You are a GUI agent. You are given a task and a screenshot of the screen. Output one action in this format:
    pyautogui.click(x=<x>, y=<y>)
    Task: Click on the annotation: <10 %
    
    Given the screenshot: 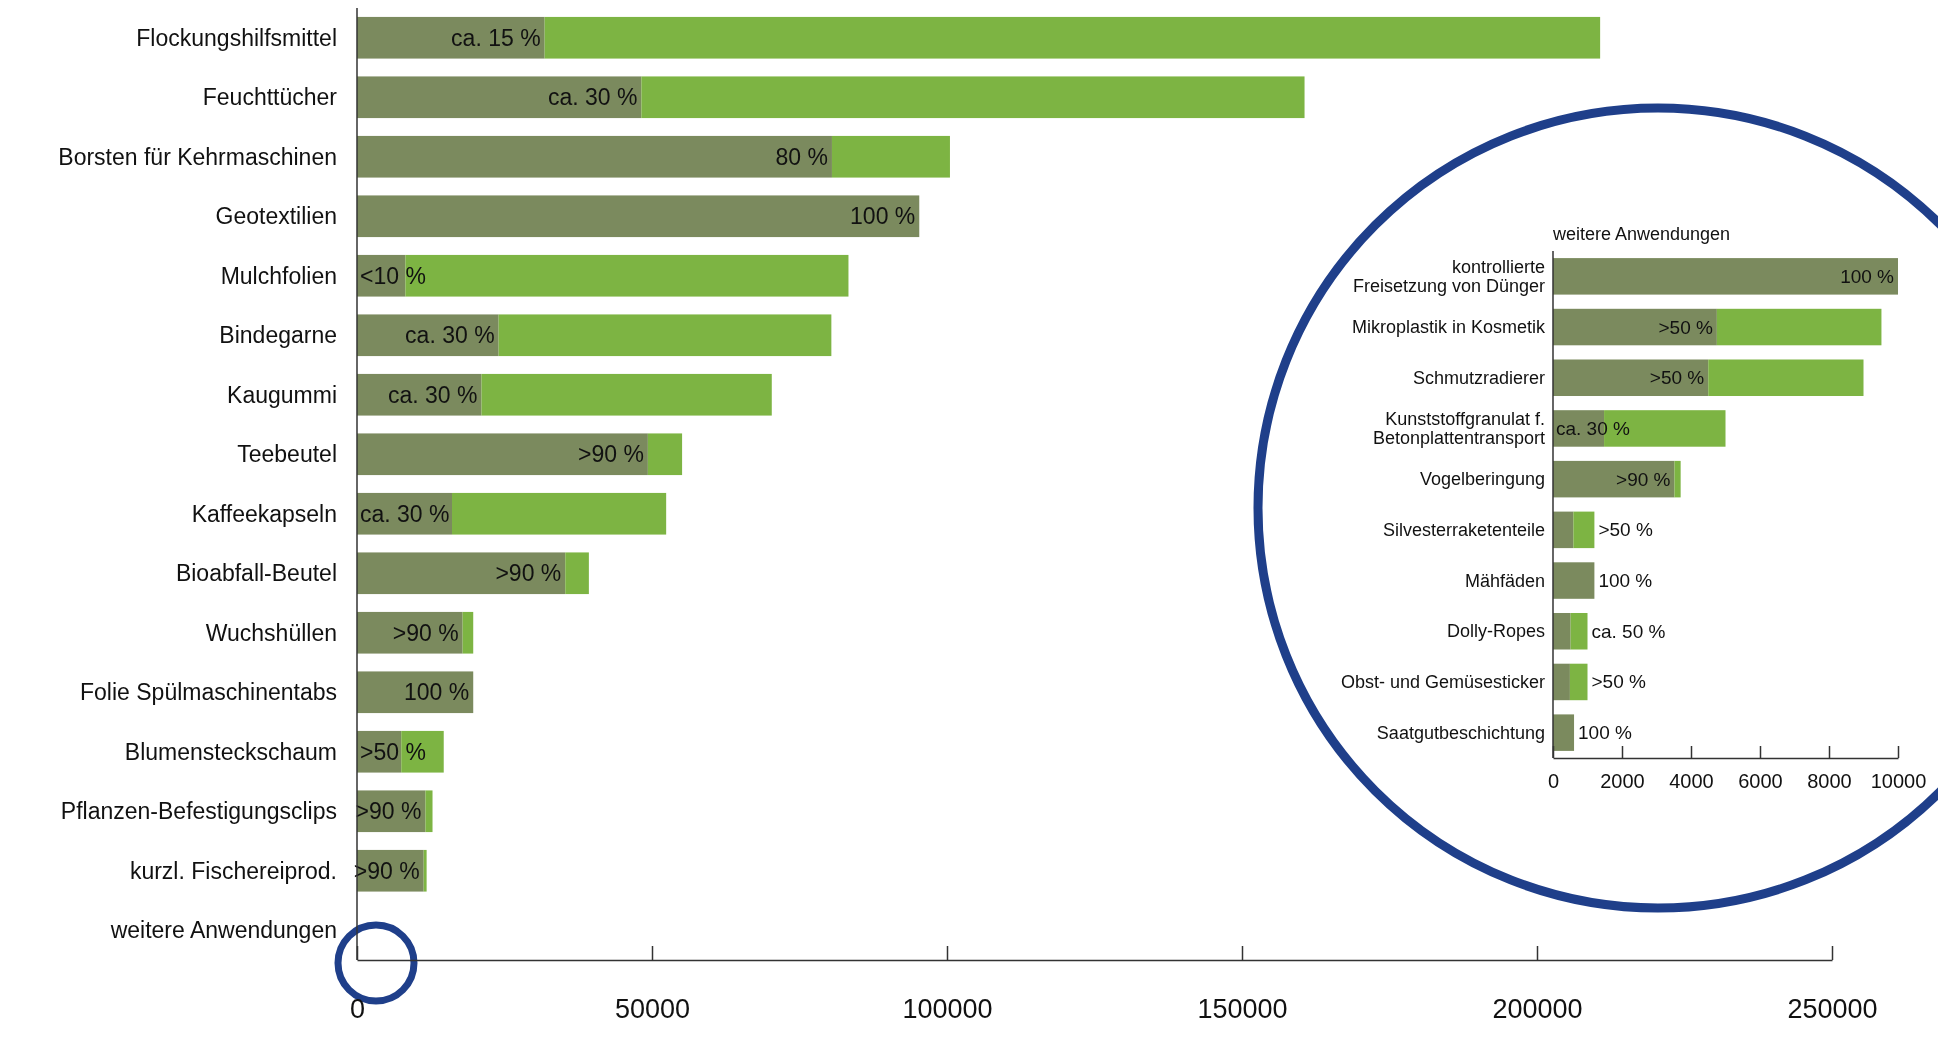 What is the action you would take?
    pyautogui.click(x=393, y=275)
    